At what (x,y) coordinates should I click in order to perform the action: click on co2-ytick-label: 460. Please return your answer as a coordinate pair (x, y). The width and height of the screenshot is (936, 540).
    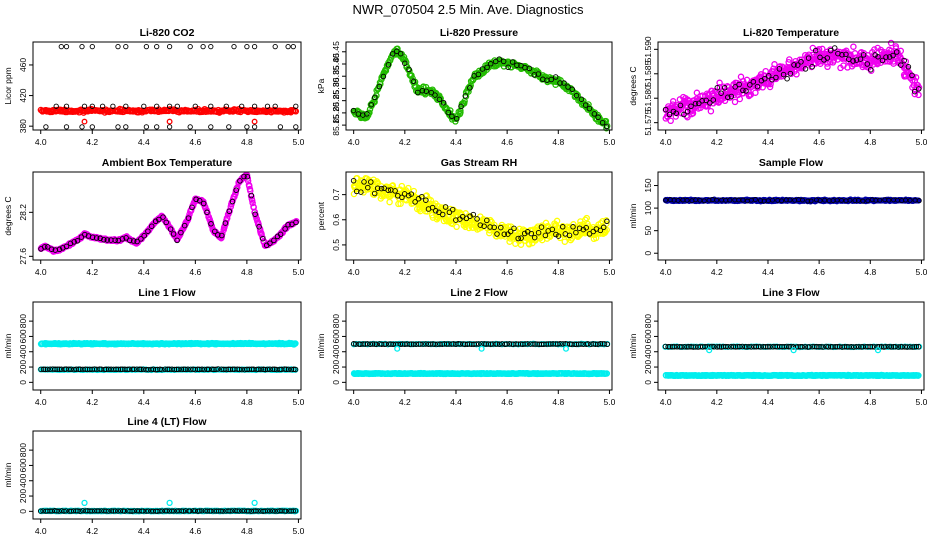
    Looking at the image, I should click on (23, 65).